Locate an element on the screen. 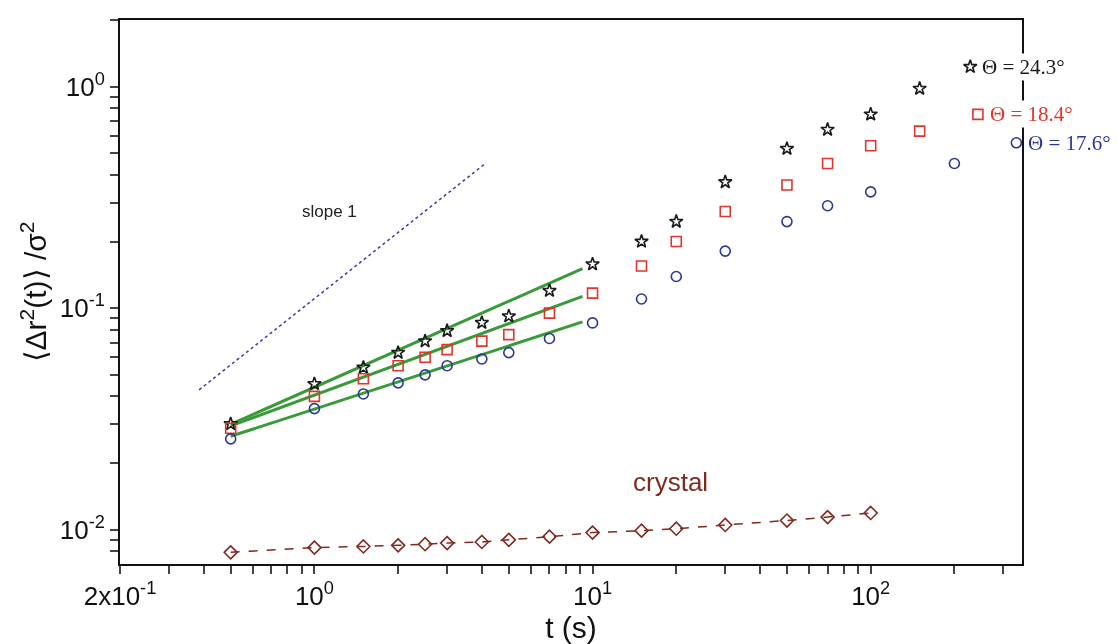 This screenshot has width=1118, height=644. x-tick-label: 10$^{1}$ is located at coordinates (593, 595).